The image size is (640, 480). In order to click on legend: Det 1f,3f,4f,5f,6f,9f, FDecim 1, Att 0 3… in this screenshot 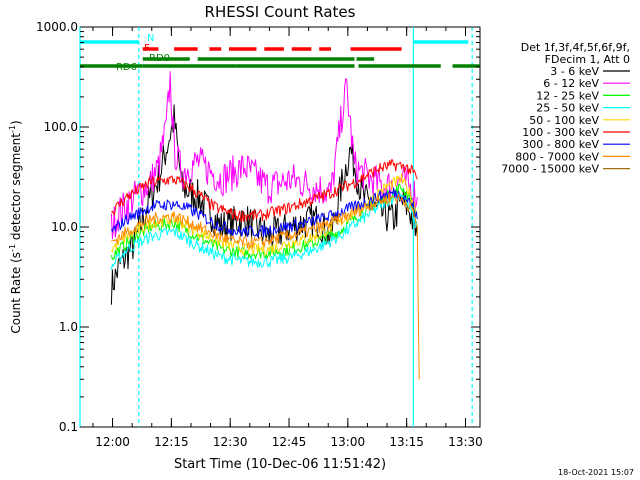, I will do `click(565, 108)`.